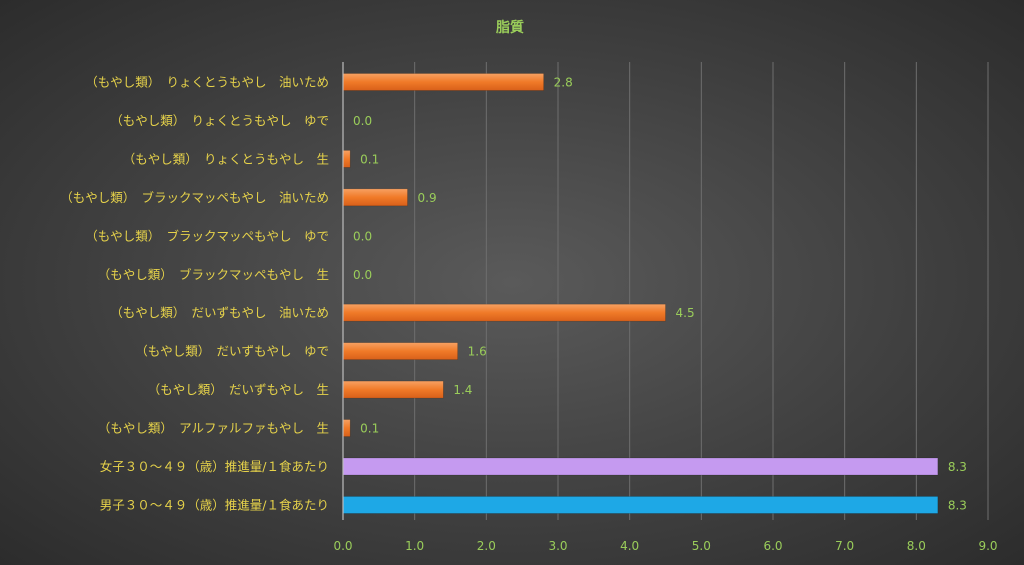 This screenshot has height=565, width=1024. What do you see at coordinates (509, 27) in the screenshot?
I see `chart-title: 脂質` at bounding box center [509, 27].